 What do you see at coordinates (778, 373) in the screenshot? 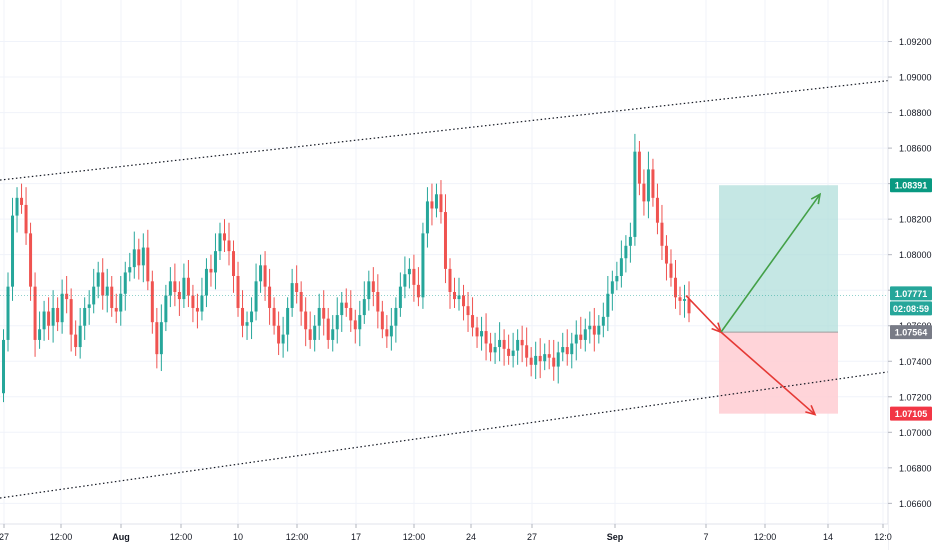
I see `loss-zone` at bounding box center [778, 373].